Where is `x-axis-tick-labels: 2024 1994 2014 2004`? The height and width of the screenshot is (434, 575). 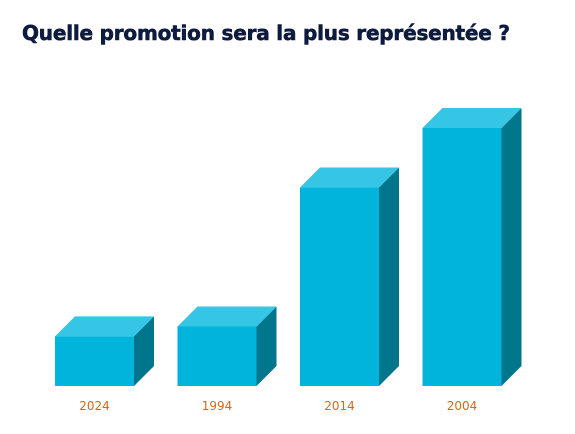
x-axis-tick-labels: 2024 1994 2014 2004 is located at coordinates (278, 406).